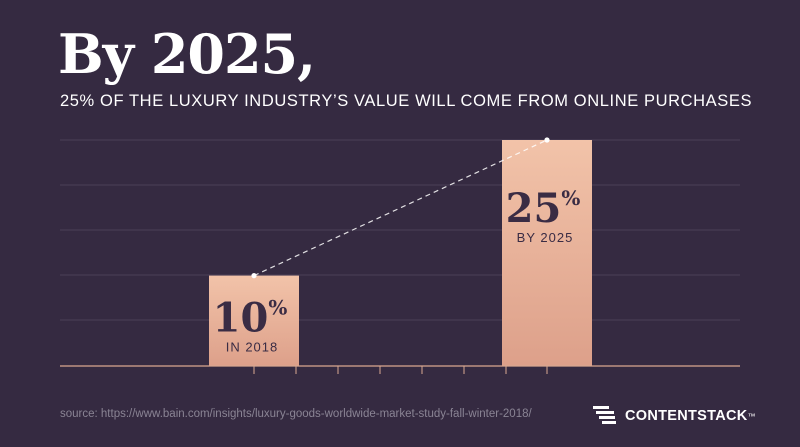 This screenshot has width=800, height=447. What do you see at coordinates (252, 347) in the screenshot?
I see `data-label-caption-2018: IN 2018` at bounding box center [252, 347].